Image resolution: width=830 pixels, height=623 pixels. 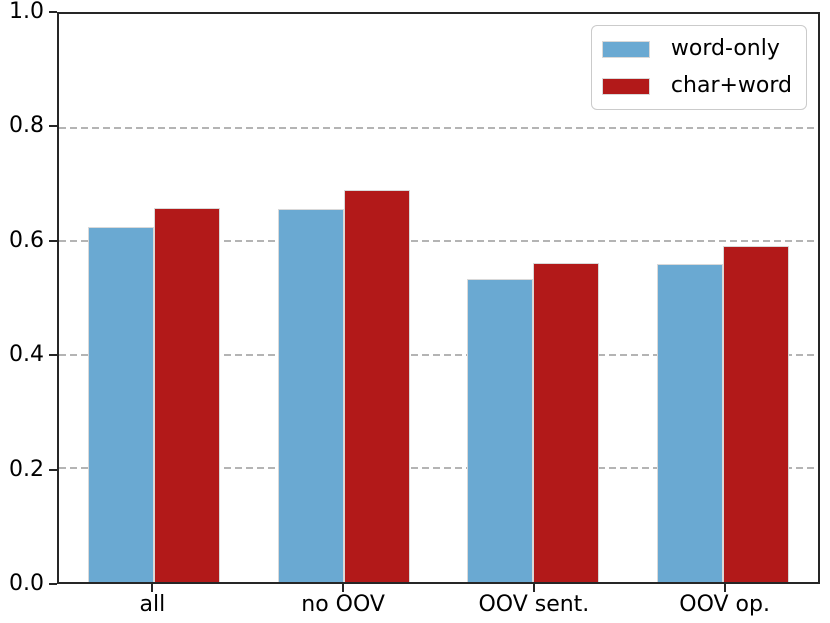 I want to click on y-tick-label: 1.0, so click(x=26, y=12).